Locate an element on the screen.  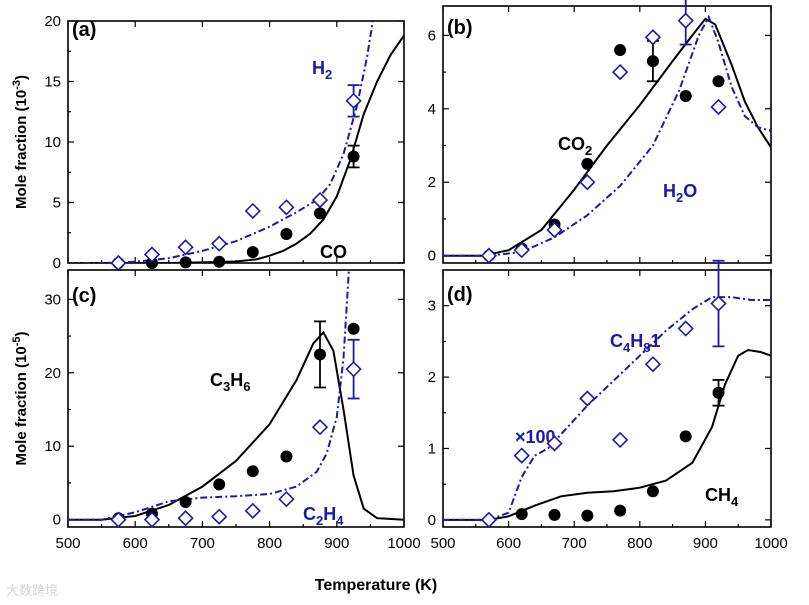
y-tick-label: 30 is located at coordinates (52, 299).